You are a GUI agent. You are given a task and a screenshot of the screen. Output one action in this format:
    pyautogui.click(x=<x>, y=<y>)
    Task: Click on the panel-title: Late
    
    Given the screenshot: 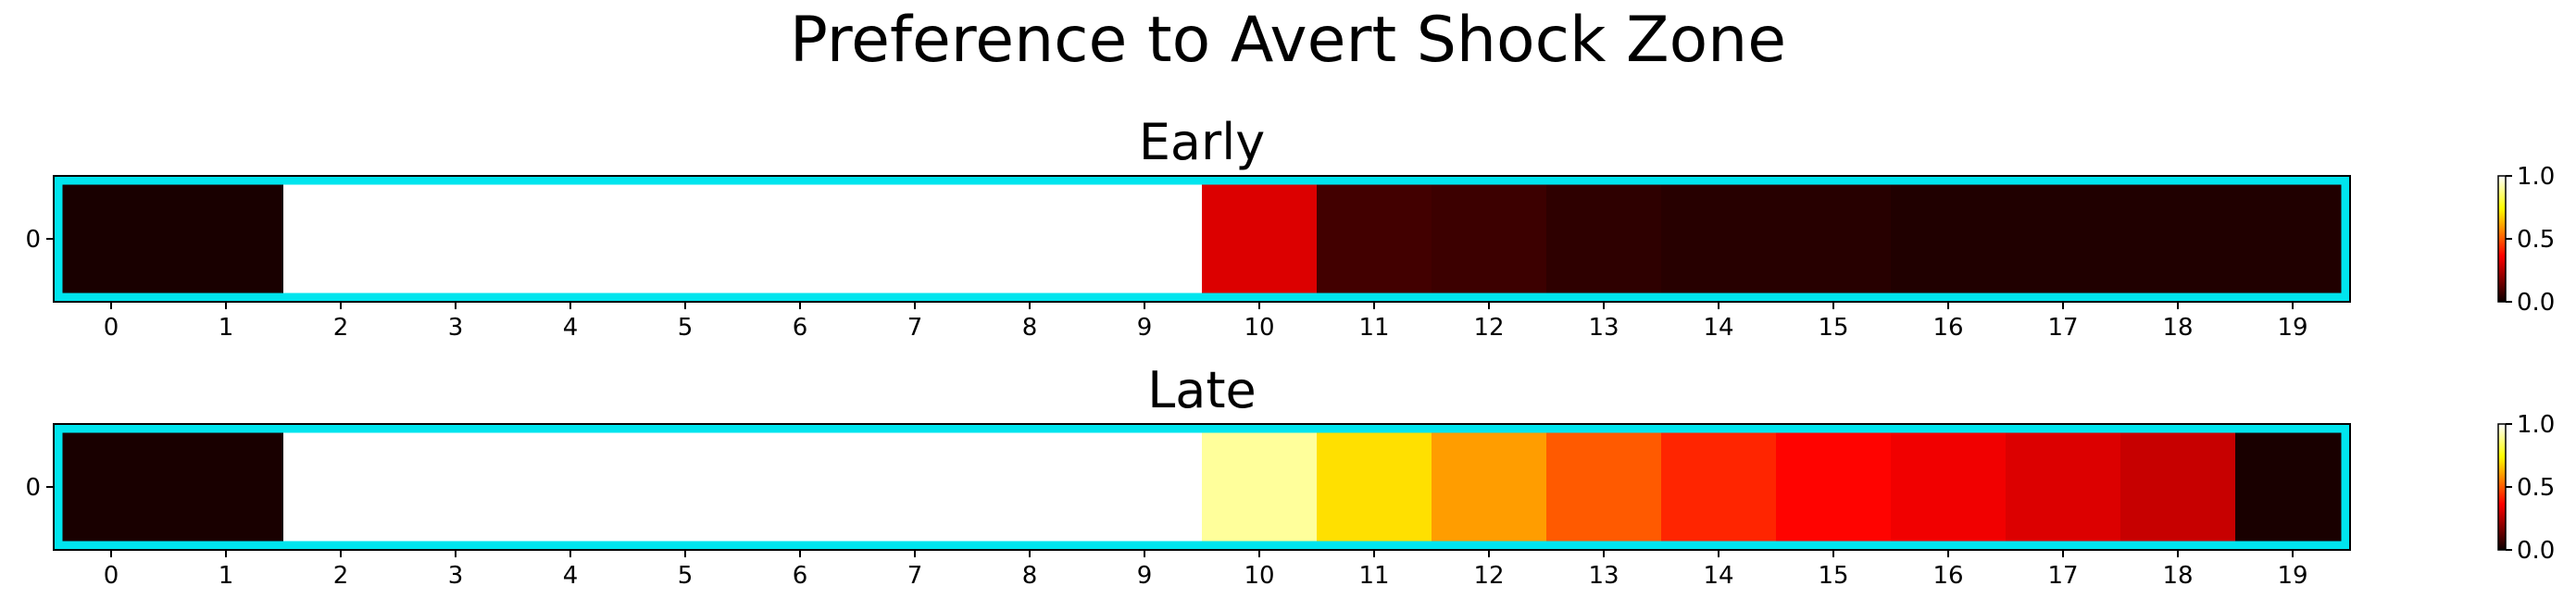 What is the action you would take?
    pyautogui.click(x=1202, y=390)
    